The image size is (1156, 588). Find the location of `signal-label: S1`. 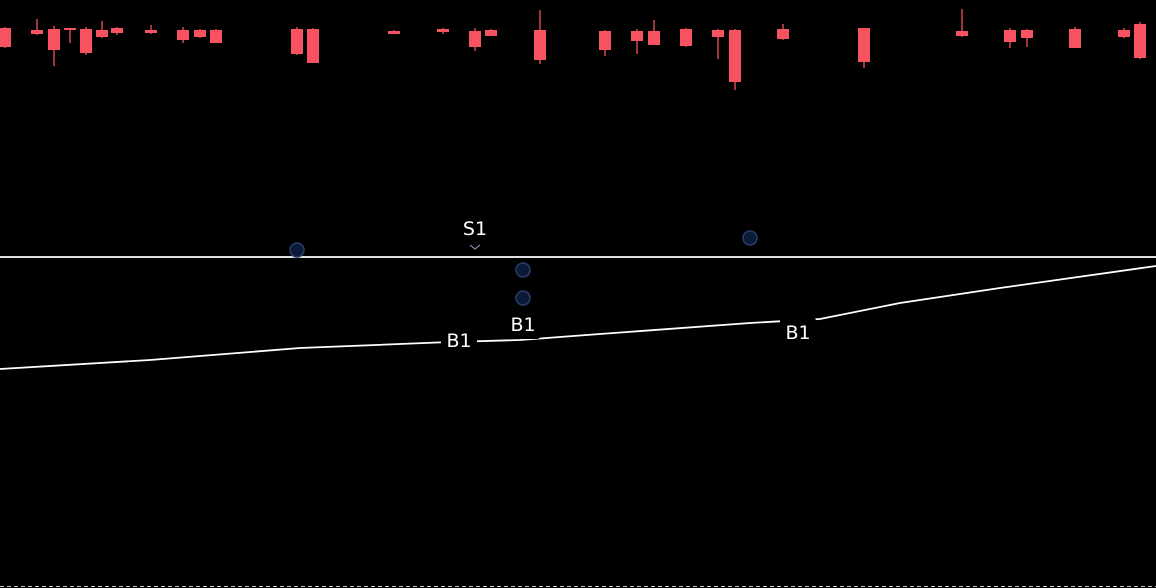

signal-label: S1 is located at coordinates (475, 229).